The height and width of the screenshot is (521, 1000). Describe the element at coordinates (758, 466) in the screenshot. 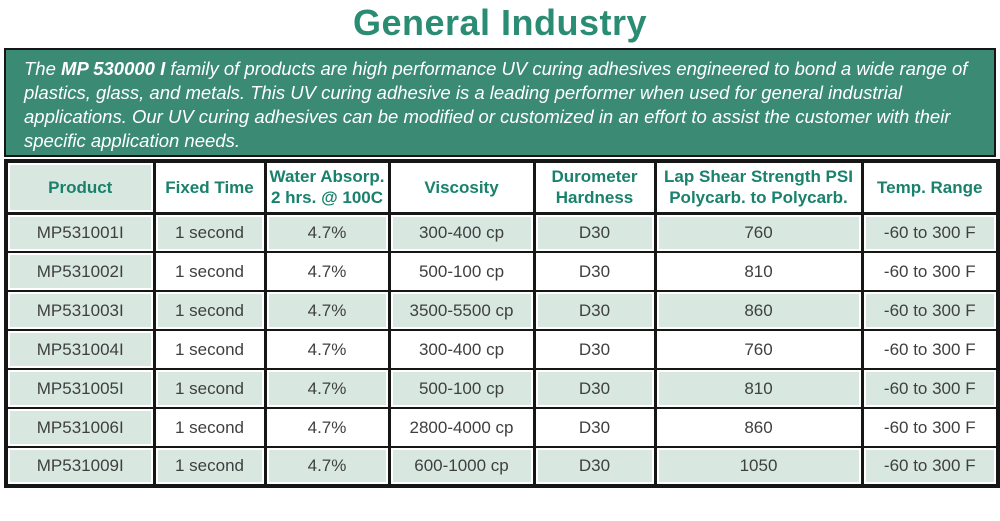

I see `table-cell: 1050` at that location.